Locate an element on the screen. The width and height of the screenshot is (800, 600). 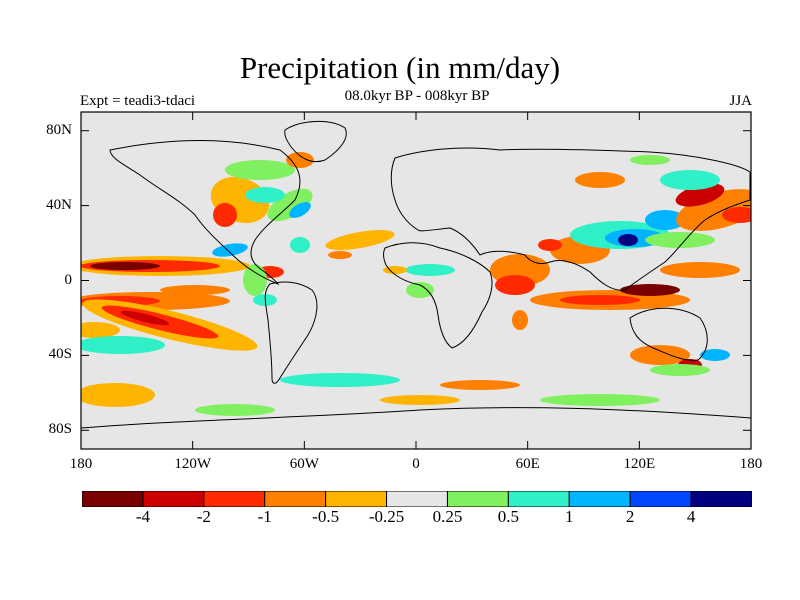
colorbar-label: -2 is located at coordinates (203, 516).